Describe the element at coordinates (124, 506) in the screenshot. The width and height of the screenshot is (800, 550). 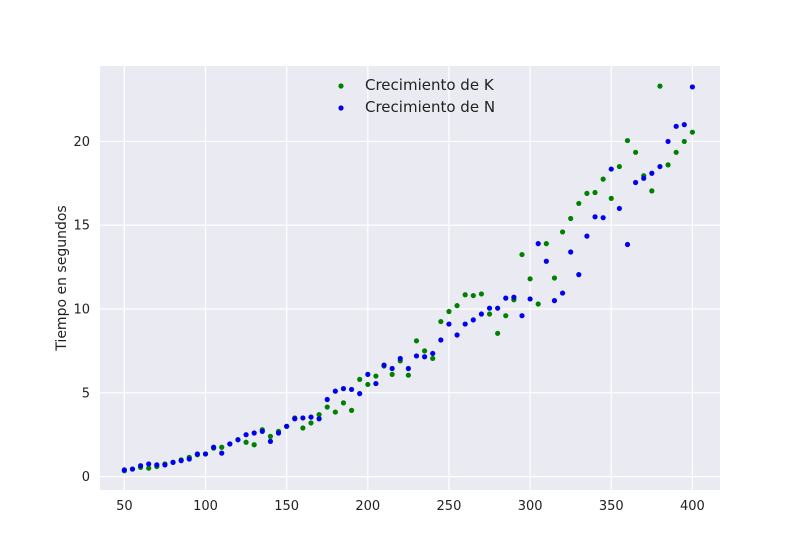
I see `x-tick-label: 50` at that location.